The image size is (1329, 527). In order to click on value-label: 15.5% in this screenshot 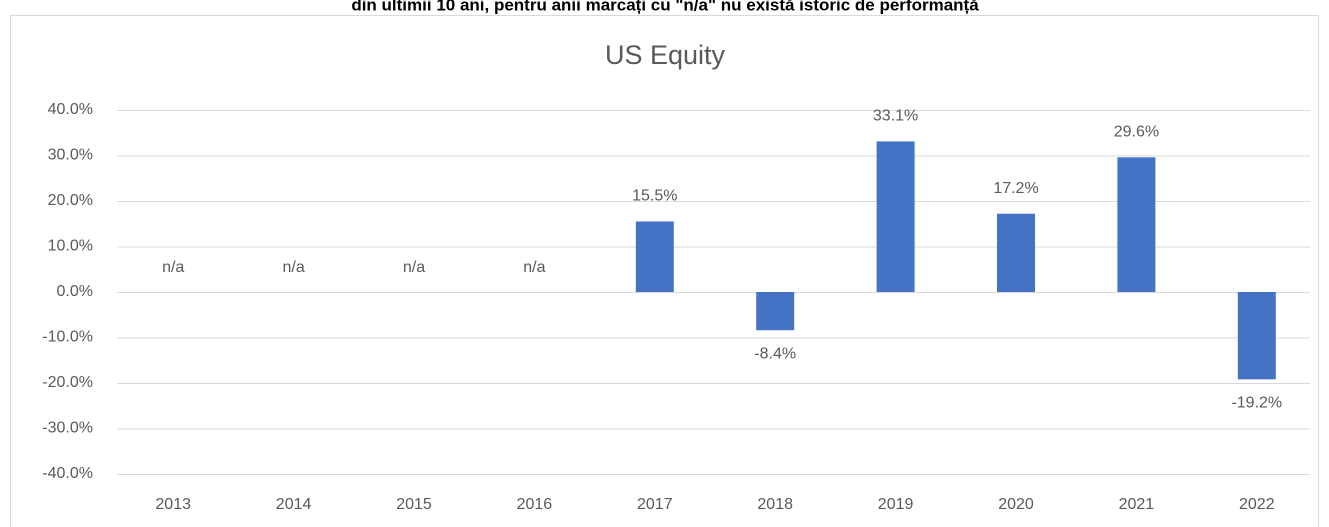, I will do `click(654, 196)`.